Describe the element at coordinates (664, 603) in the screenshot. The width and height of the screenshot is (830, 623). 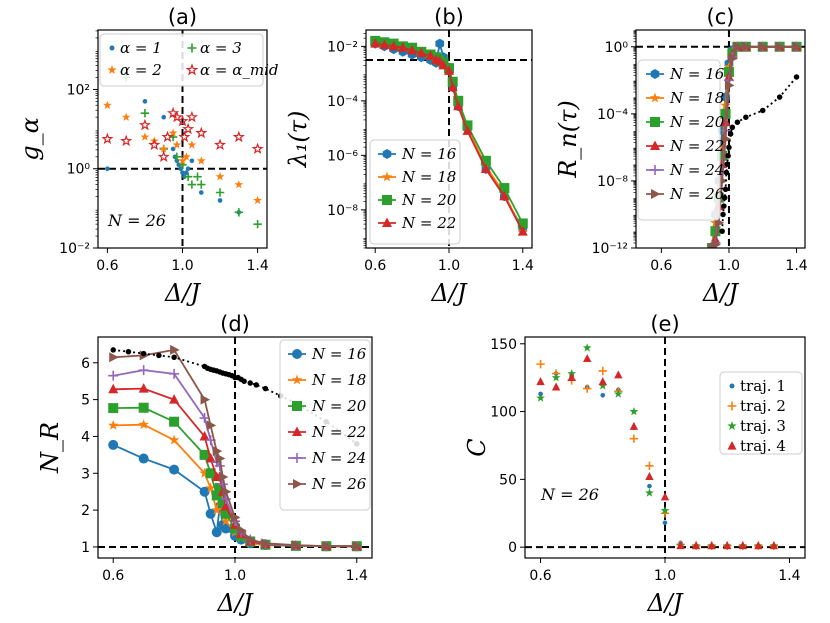
I see `xlabel-e: Δ/J` at that location.